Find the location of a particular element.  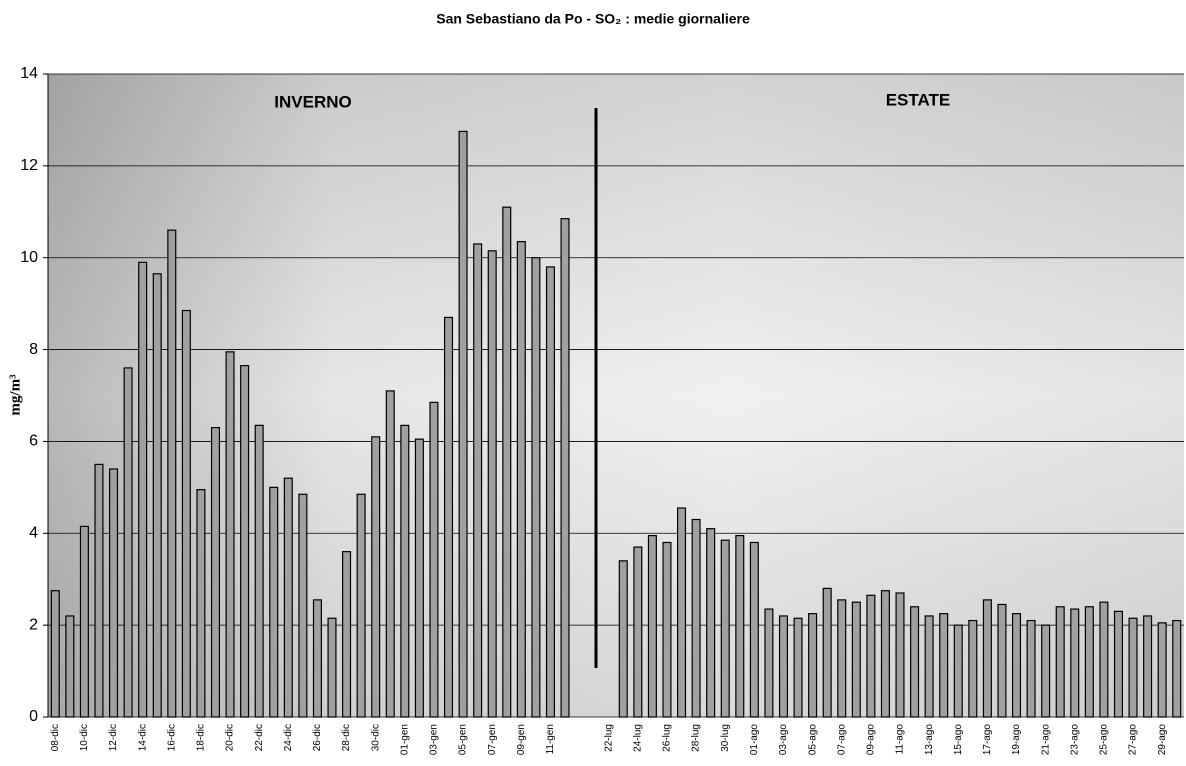

x-tick-label: 12-dic is located at coordinates (113, 737).